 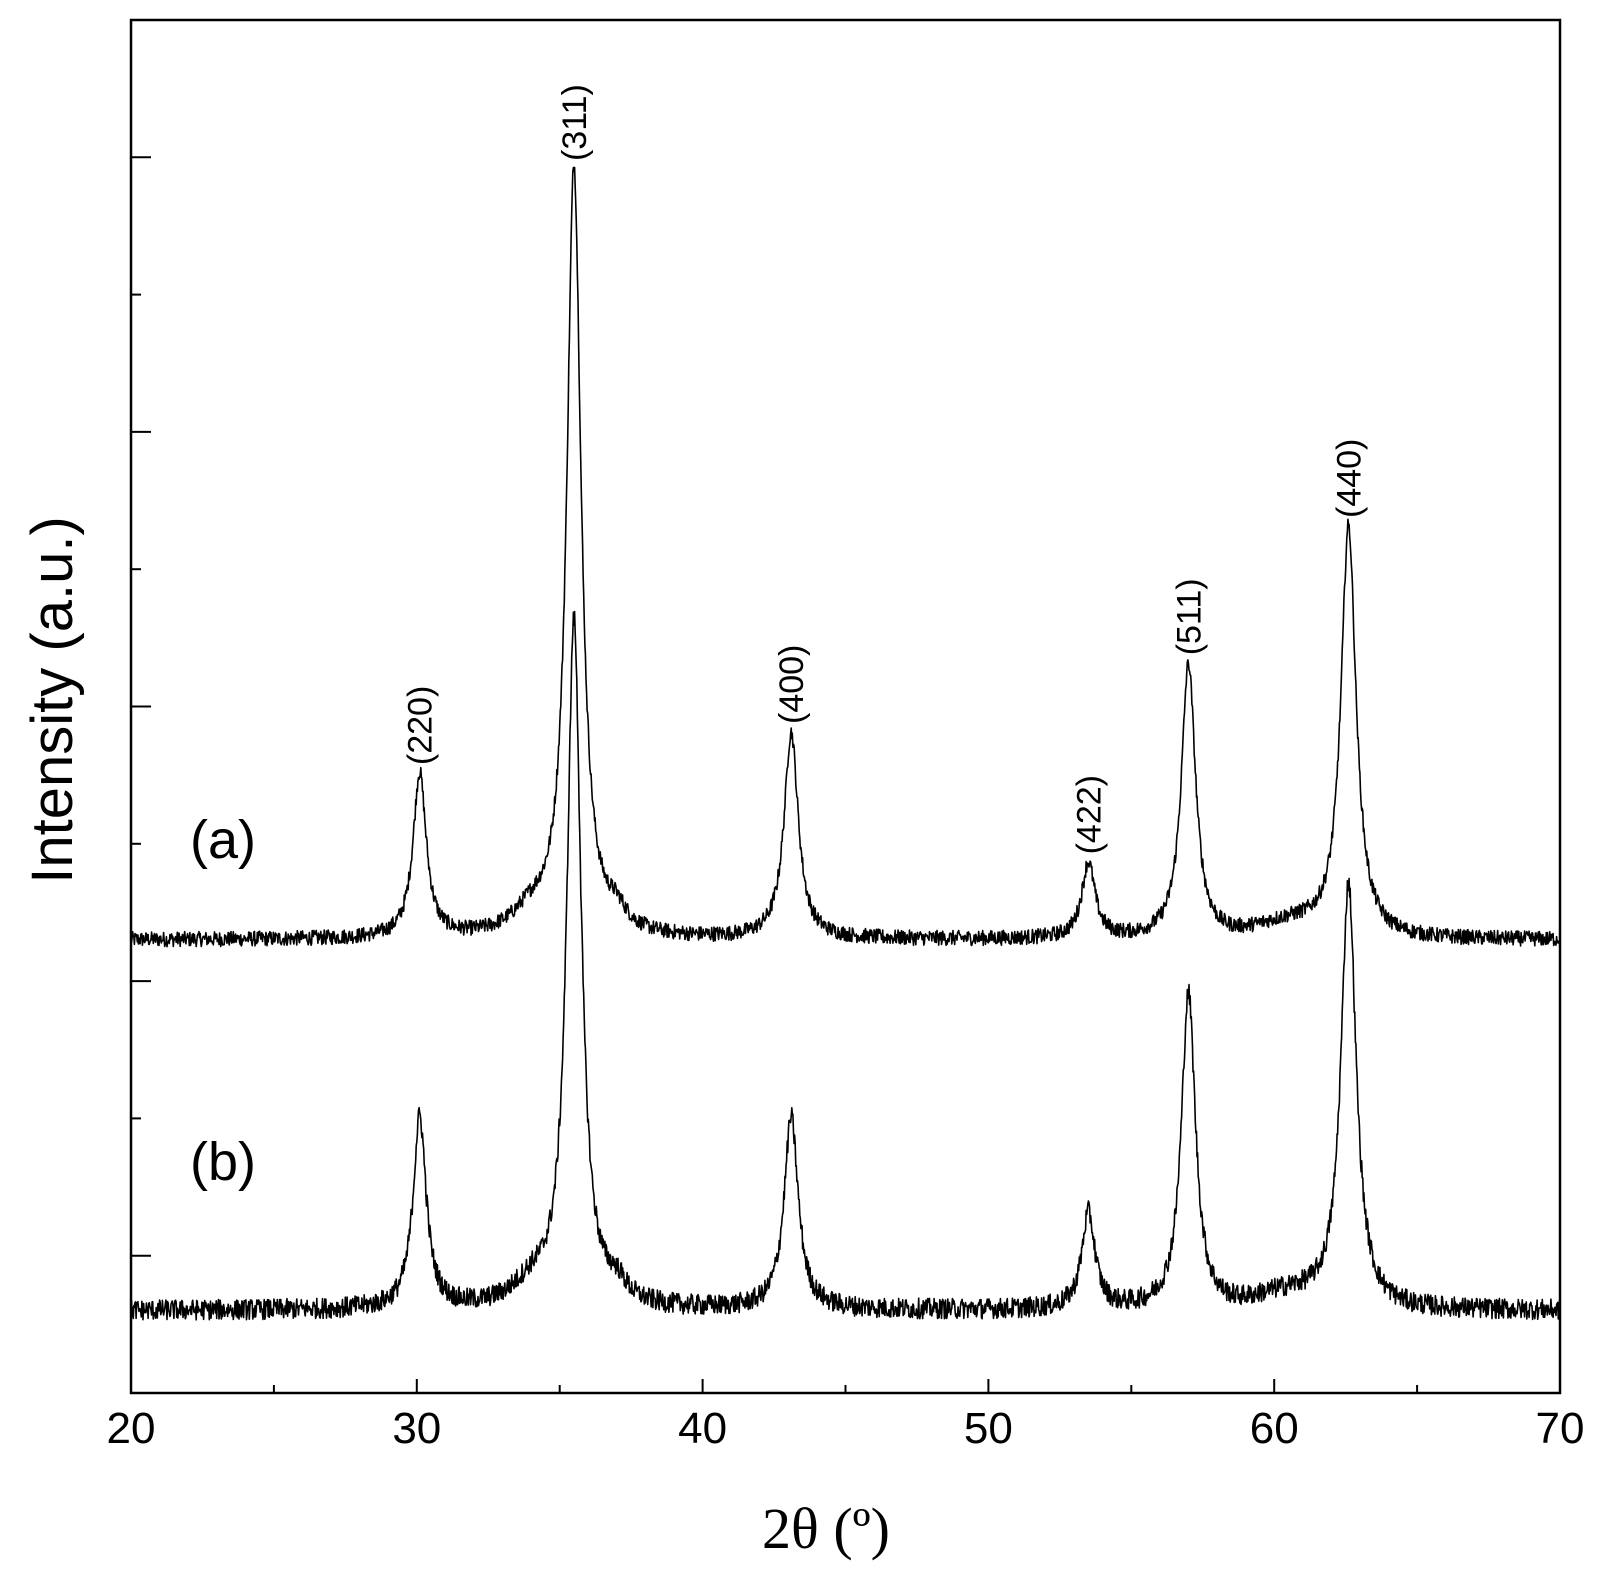 What do you see at coordinates (416, 1428) in the screenshot?
I see `x-tick-label: 30` at bounding box center [416, 1428].